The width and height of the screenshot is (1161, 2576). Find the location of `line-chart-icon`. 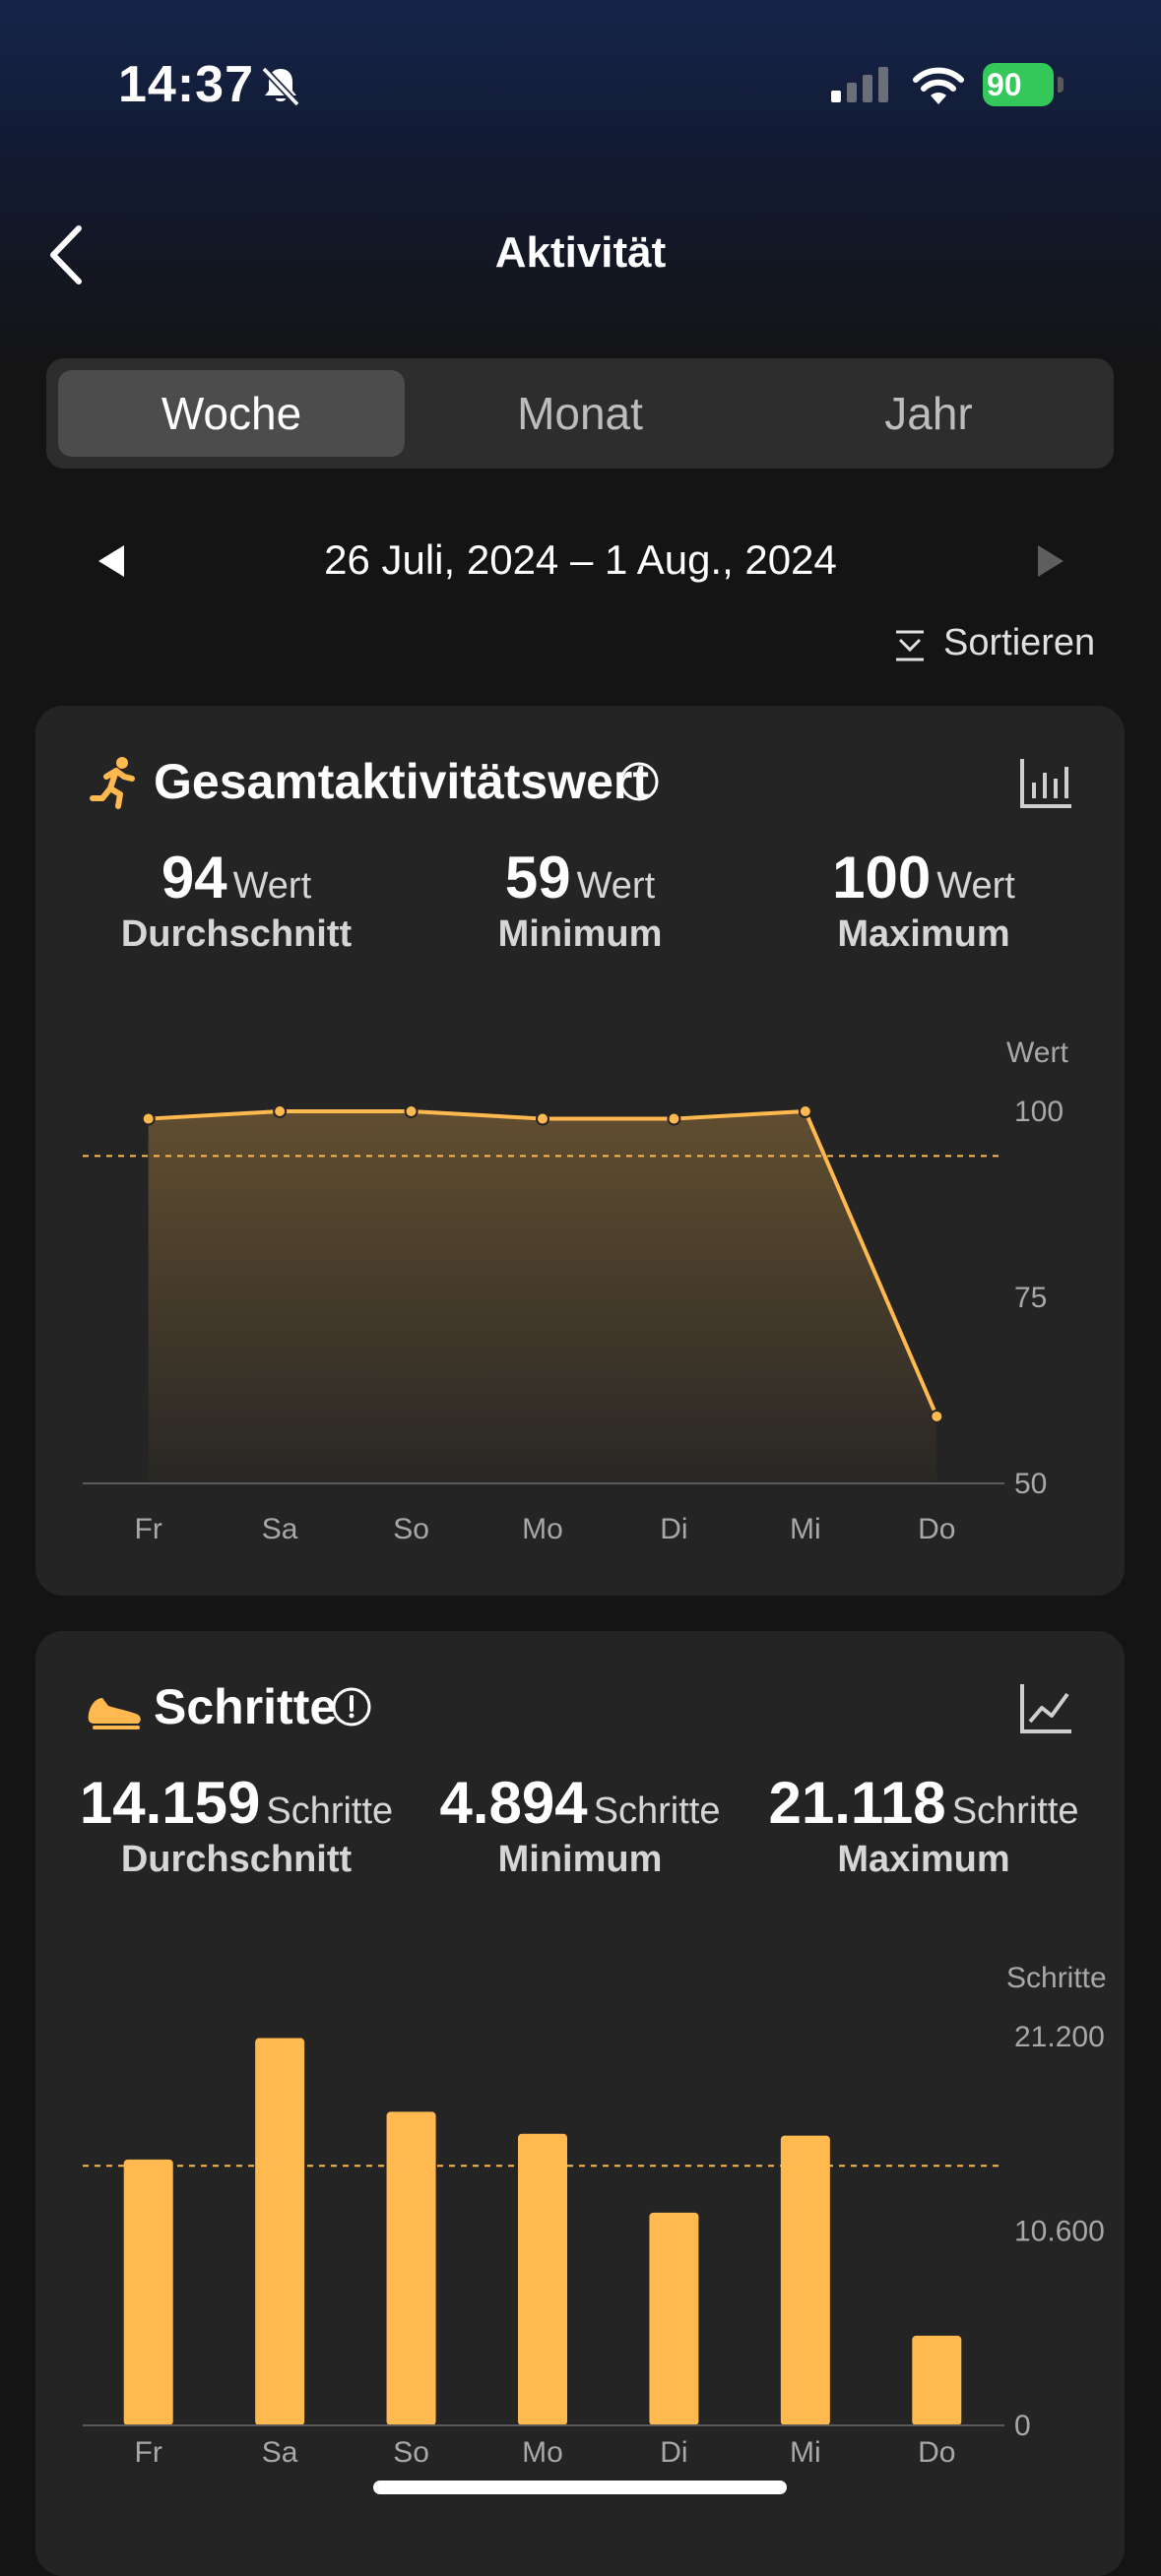

line-chart-icon is located at coordinates (1045, 1707).